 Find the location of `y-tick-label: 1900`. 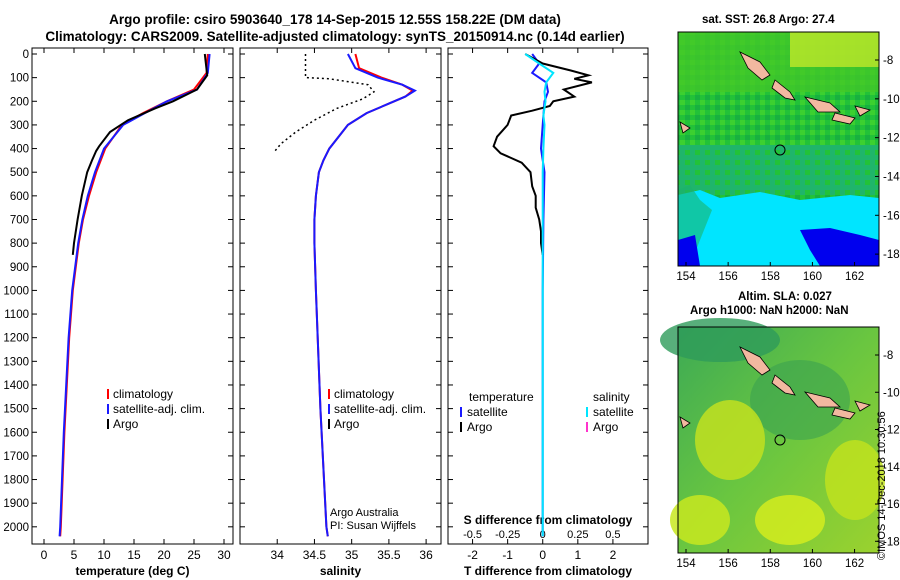

y-tick-label: 1900 is located at coordinates (16, 504).